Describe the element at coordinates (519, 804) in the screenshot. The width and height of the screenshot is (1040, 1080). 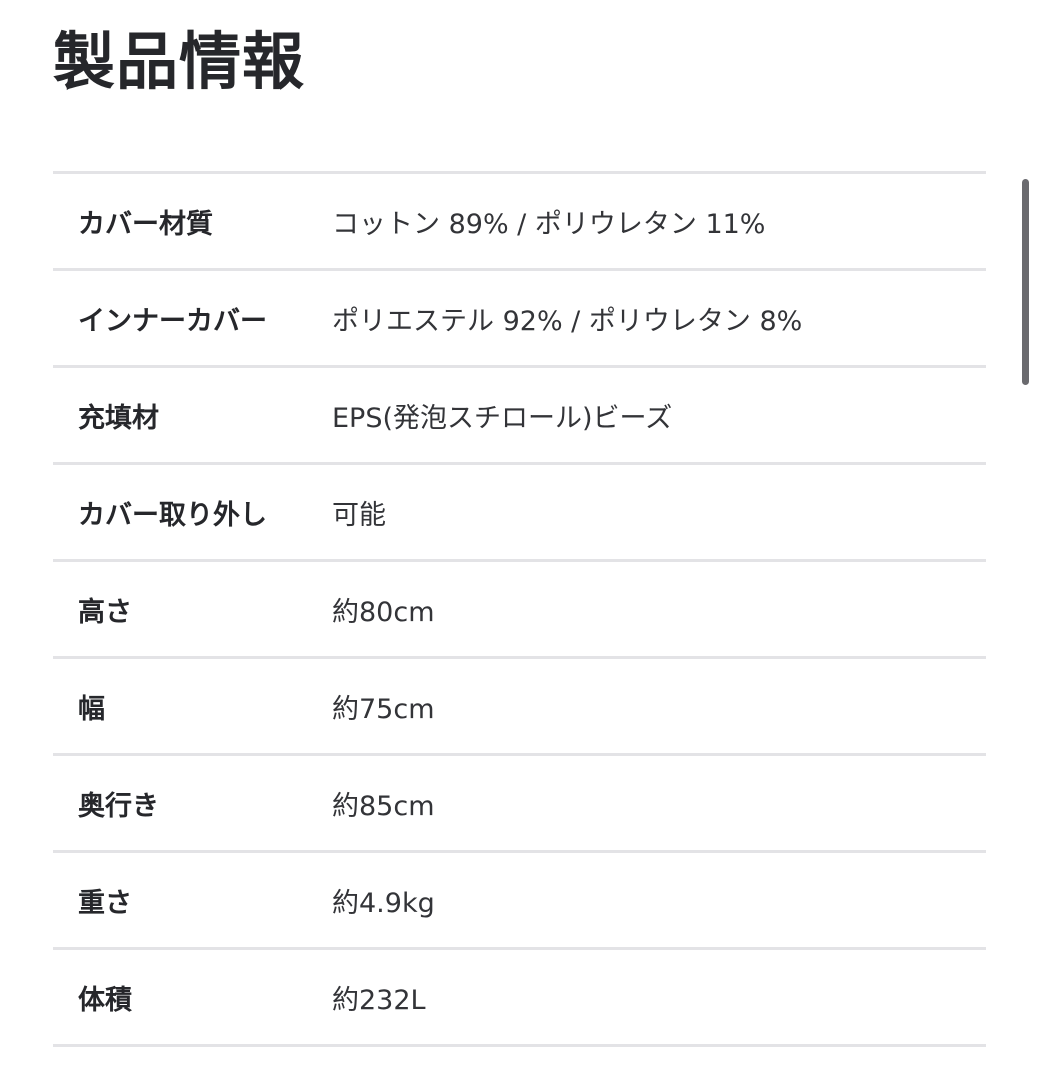
I see `table-row: 奥行き 約85cm` at that location.